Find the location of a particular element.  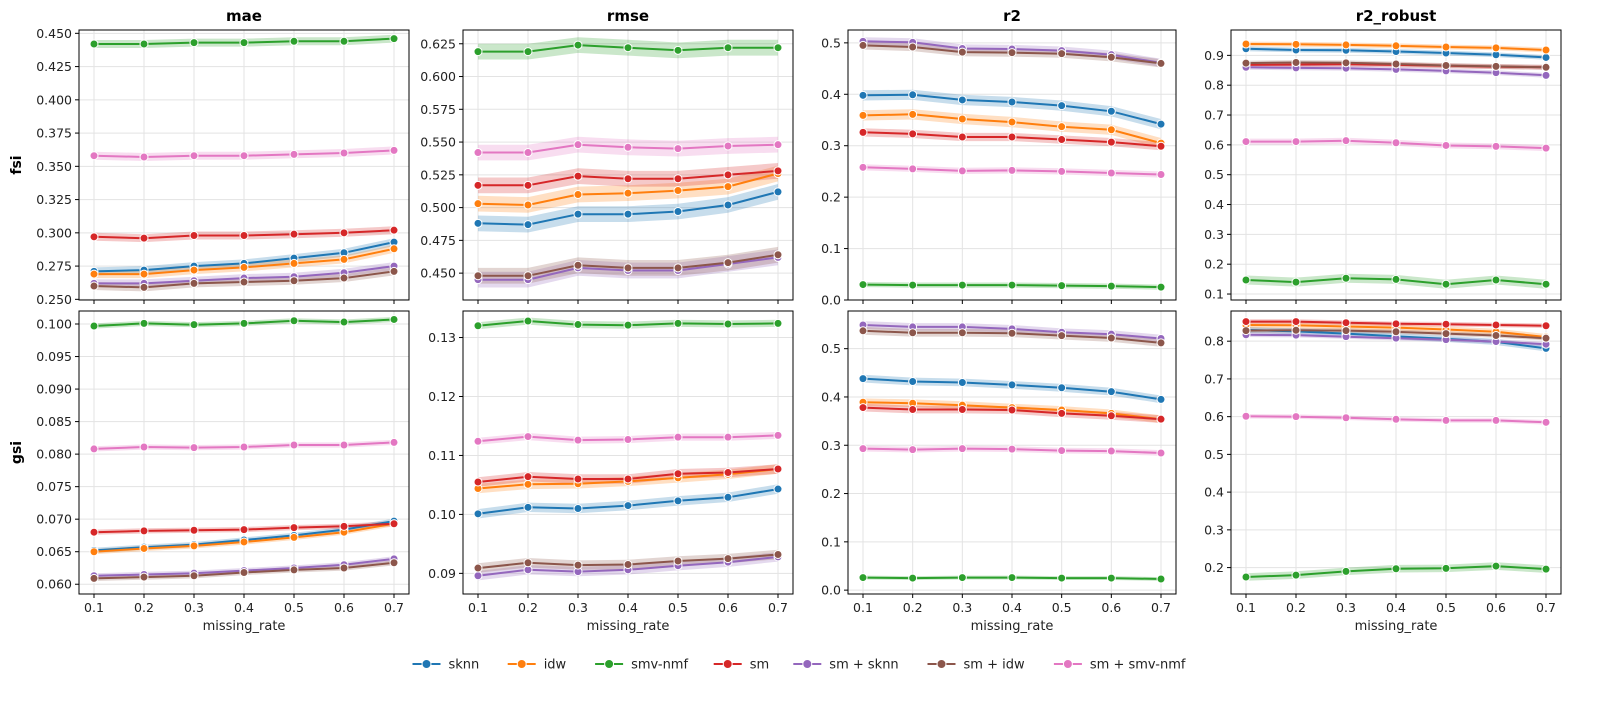

y-tick-label: 0.085 is located at coordinates (54, 421).